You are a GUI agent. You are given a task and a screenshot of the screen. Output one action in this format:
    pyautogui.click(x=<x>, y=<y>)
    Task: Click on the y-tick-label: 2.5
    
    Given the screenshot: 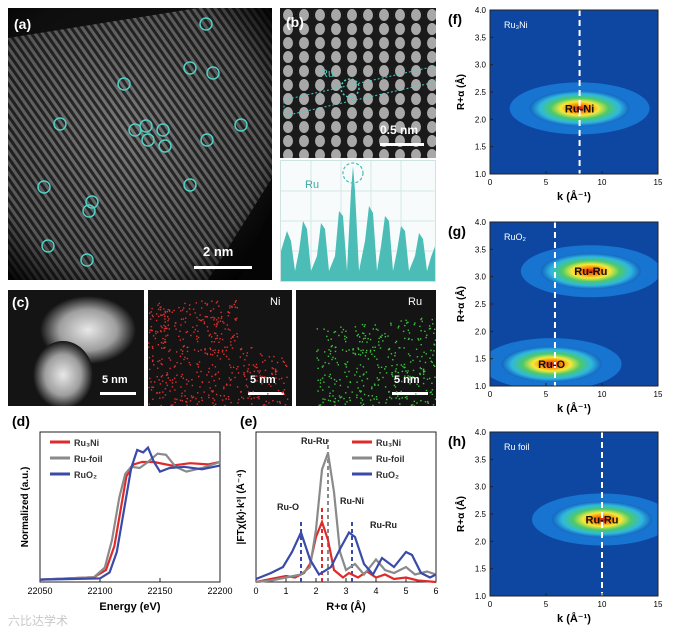 What is the action you would take?
    pyautogui.click(x=481, y=304)
    